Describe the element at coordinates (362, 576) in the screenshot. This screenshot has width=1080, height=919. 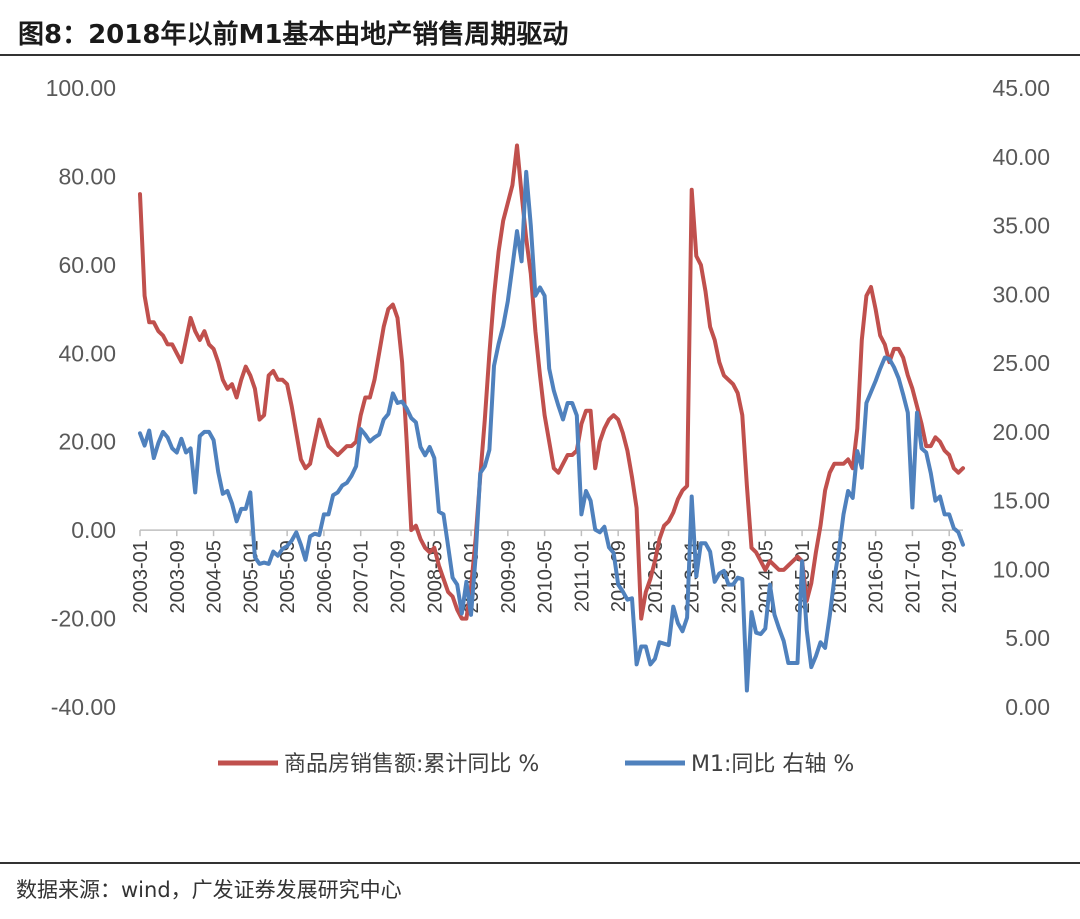
I see `x-tick-label: 2007-01` at that location.